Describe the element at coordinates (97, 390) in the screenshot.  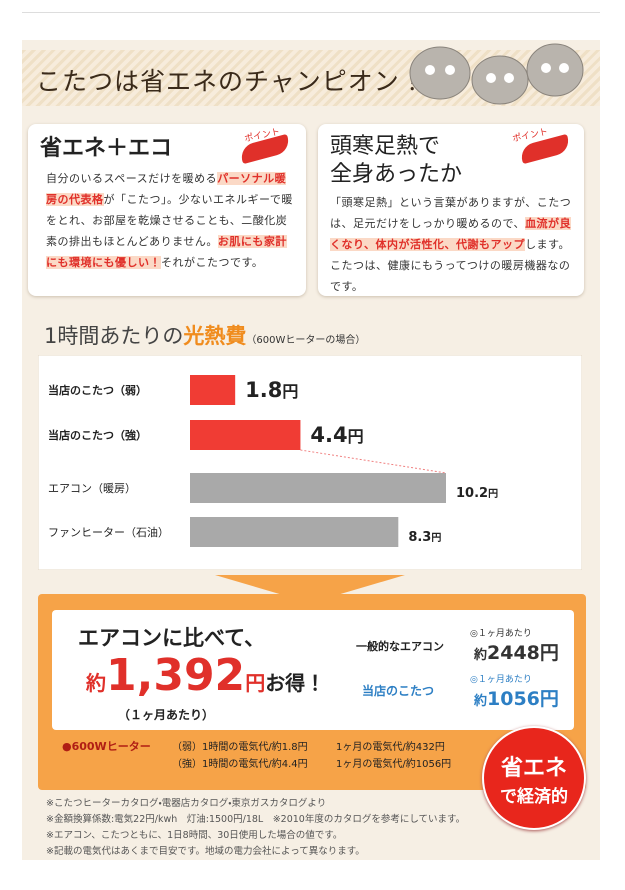
I see `category-label: 当店のこたつ（弱）` at that location.